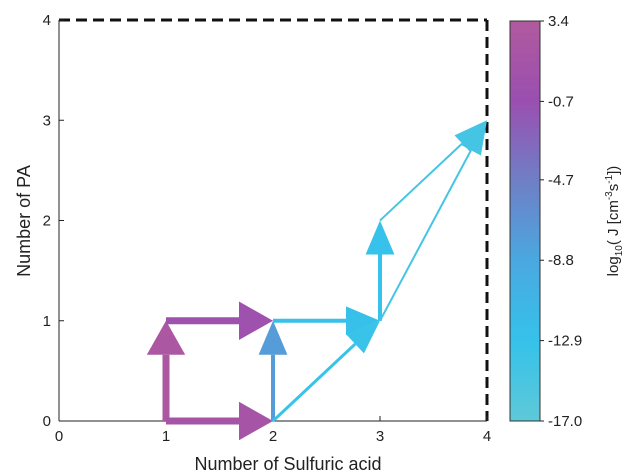  I want to click on x-tick-label: 1, so click(166, 436).